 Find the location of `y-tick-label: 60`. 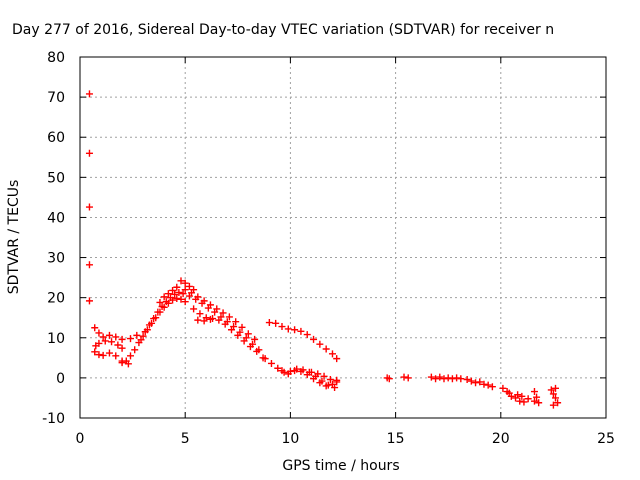

y-tick-label: 60 is located at coordinates (56, 138).